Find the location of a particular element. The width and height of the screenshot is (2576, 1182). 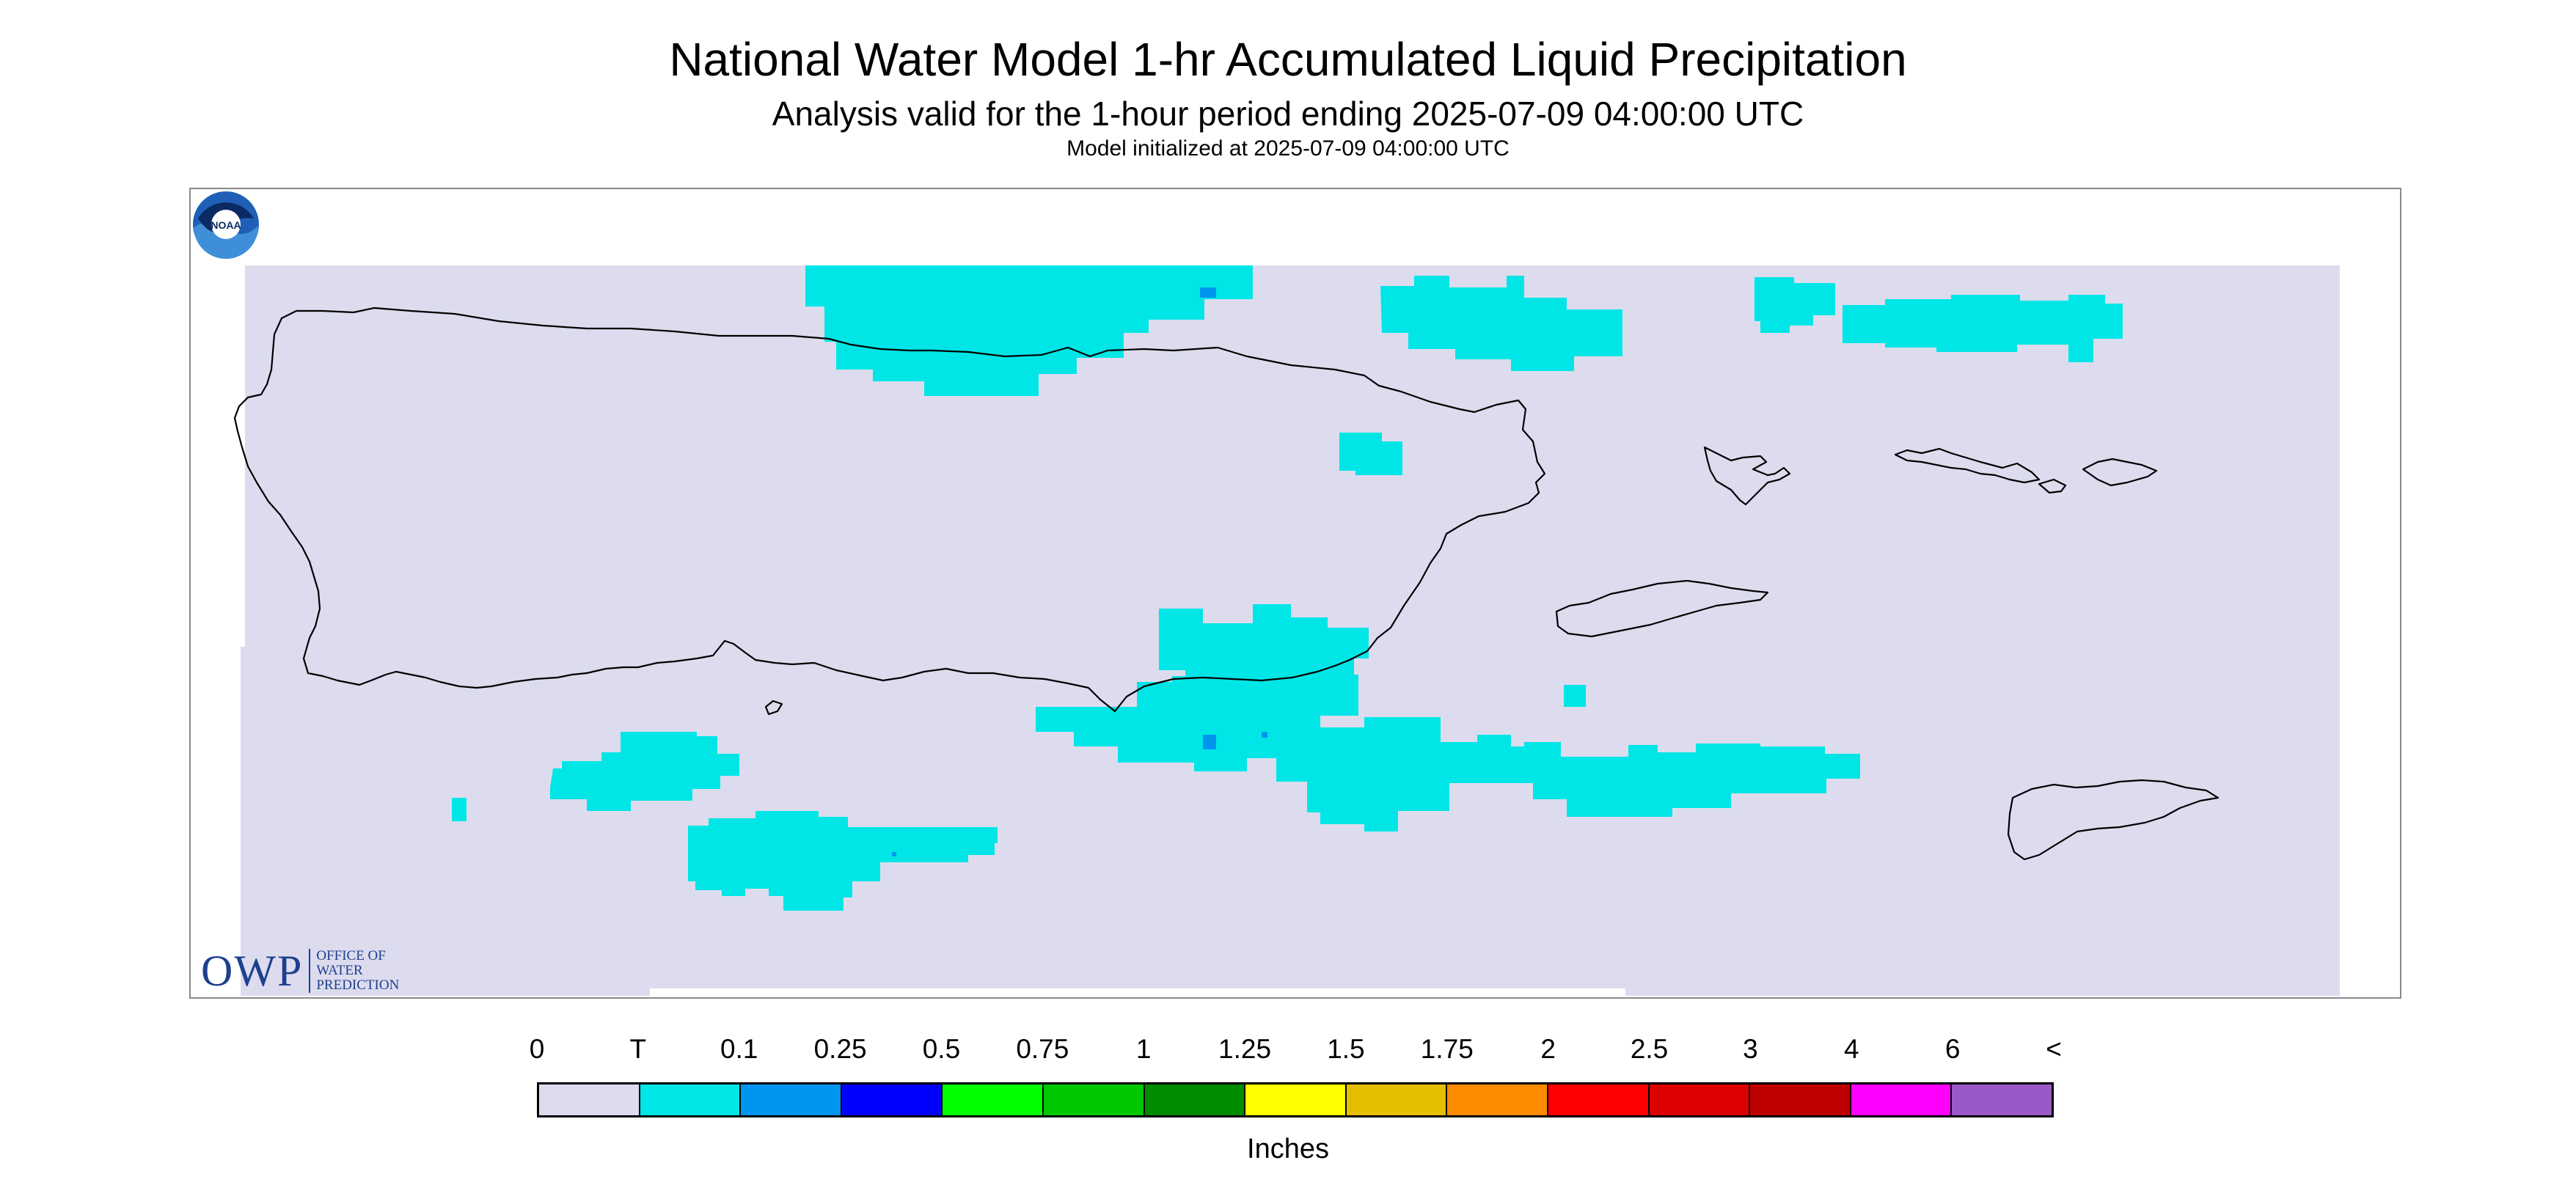

legend-tick-label: 0 is located at coordinates (537, 1049).